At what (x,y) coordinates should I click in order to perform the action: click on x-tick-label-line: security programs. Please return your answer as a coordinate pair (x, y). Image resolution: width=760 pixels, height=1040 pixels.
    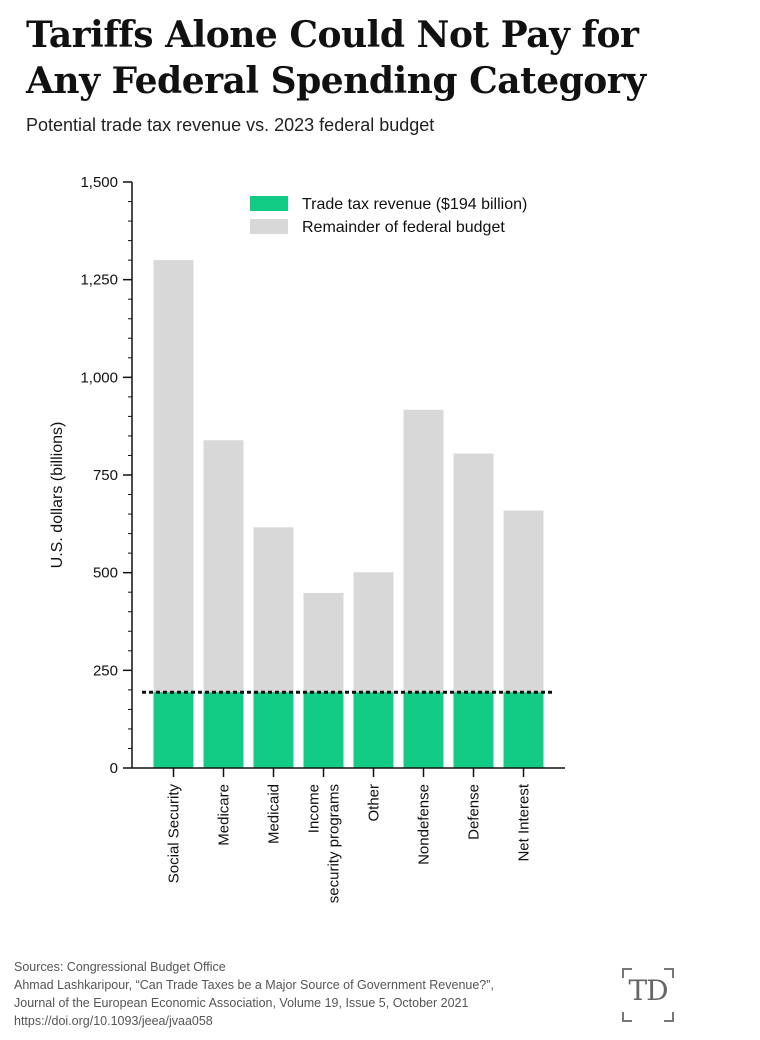
    Looking at the image, I should click on (334, 843).